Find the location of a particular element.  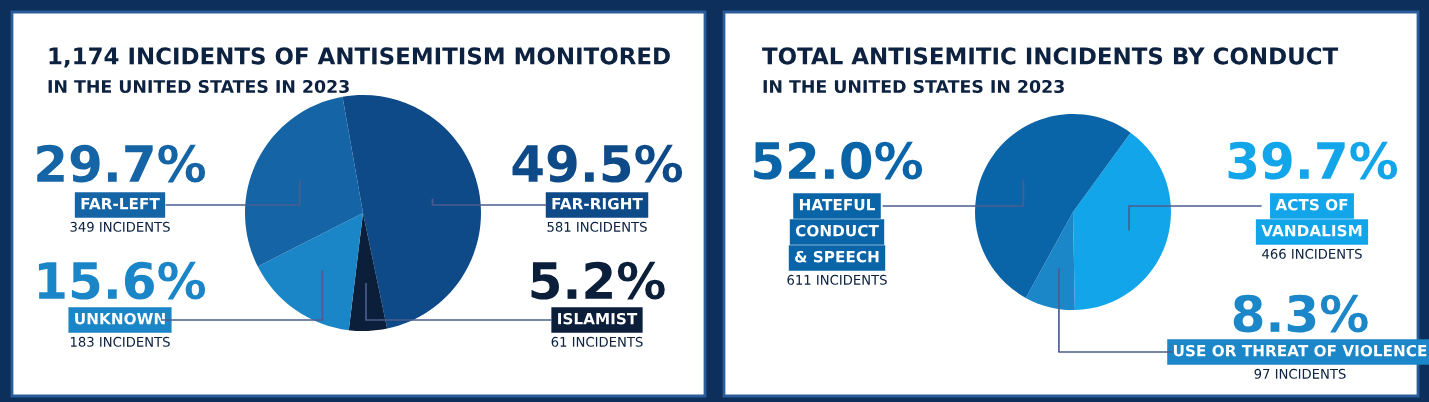

text: 349 INCIDENTS is located at coordinates (120, 226).